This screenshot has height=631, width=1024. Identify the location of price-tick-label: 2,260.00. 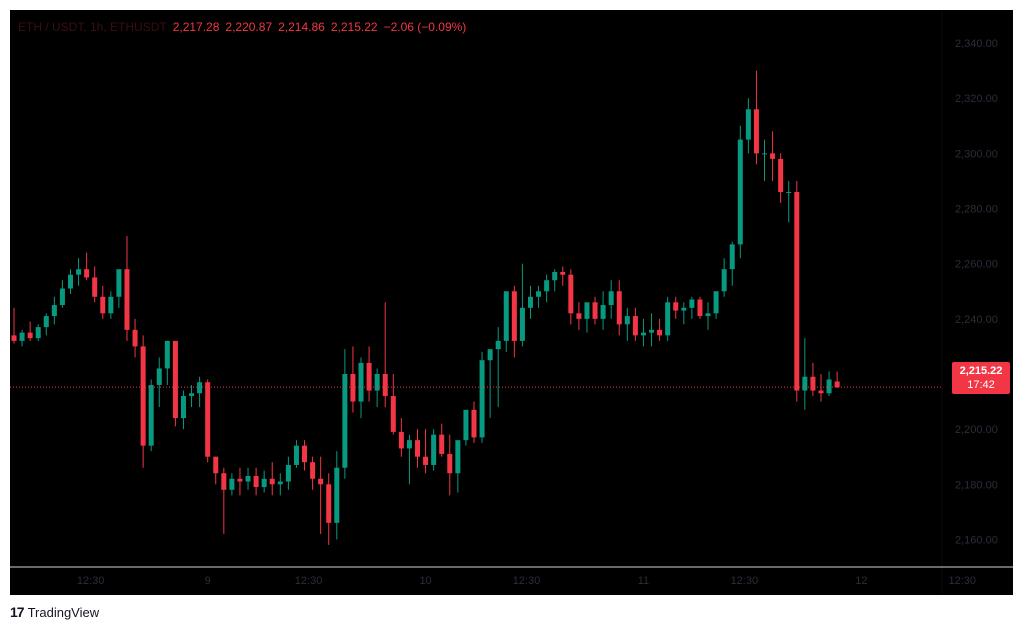
(976, 265).